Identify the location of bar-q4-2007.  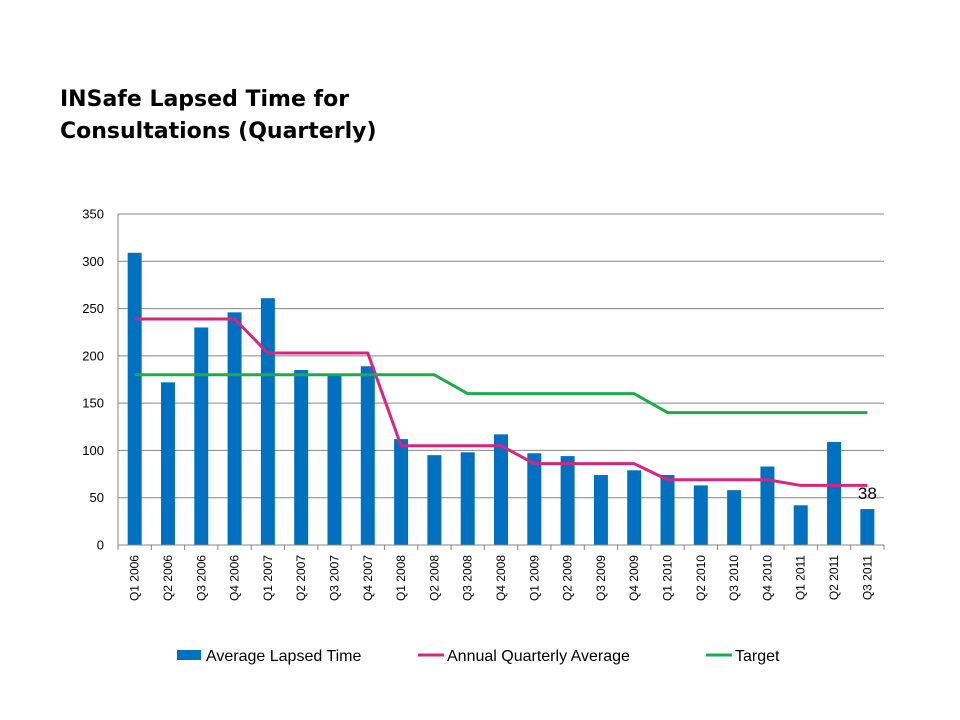
(367, 455).